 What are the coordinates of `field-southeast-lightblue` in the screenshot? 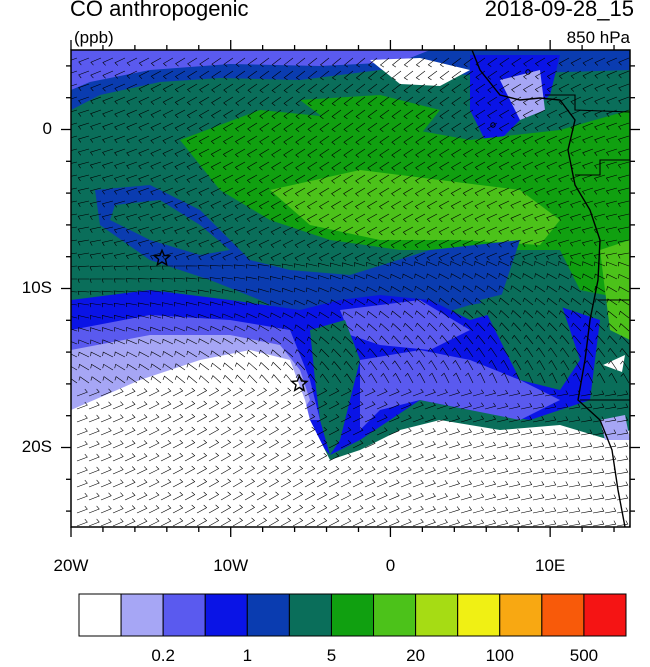 It's located at (460, 390).